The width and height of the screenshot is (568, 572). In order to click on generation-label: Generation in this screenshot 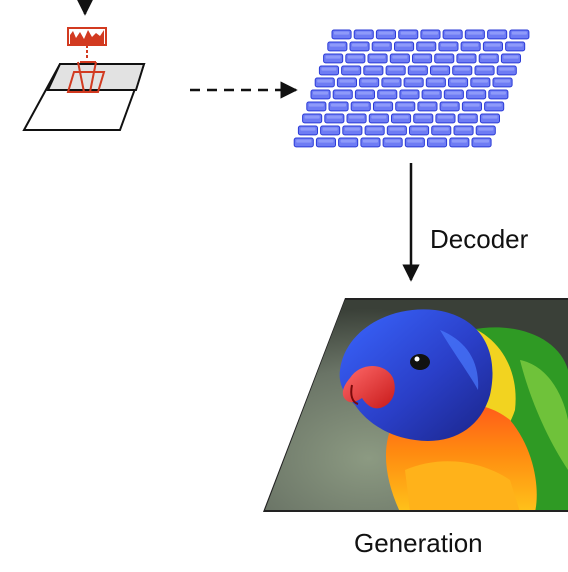, I will do `click(418, 543)`.